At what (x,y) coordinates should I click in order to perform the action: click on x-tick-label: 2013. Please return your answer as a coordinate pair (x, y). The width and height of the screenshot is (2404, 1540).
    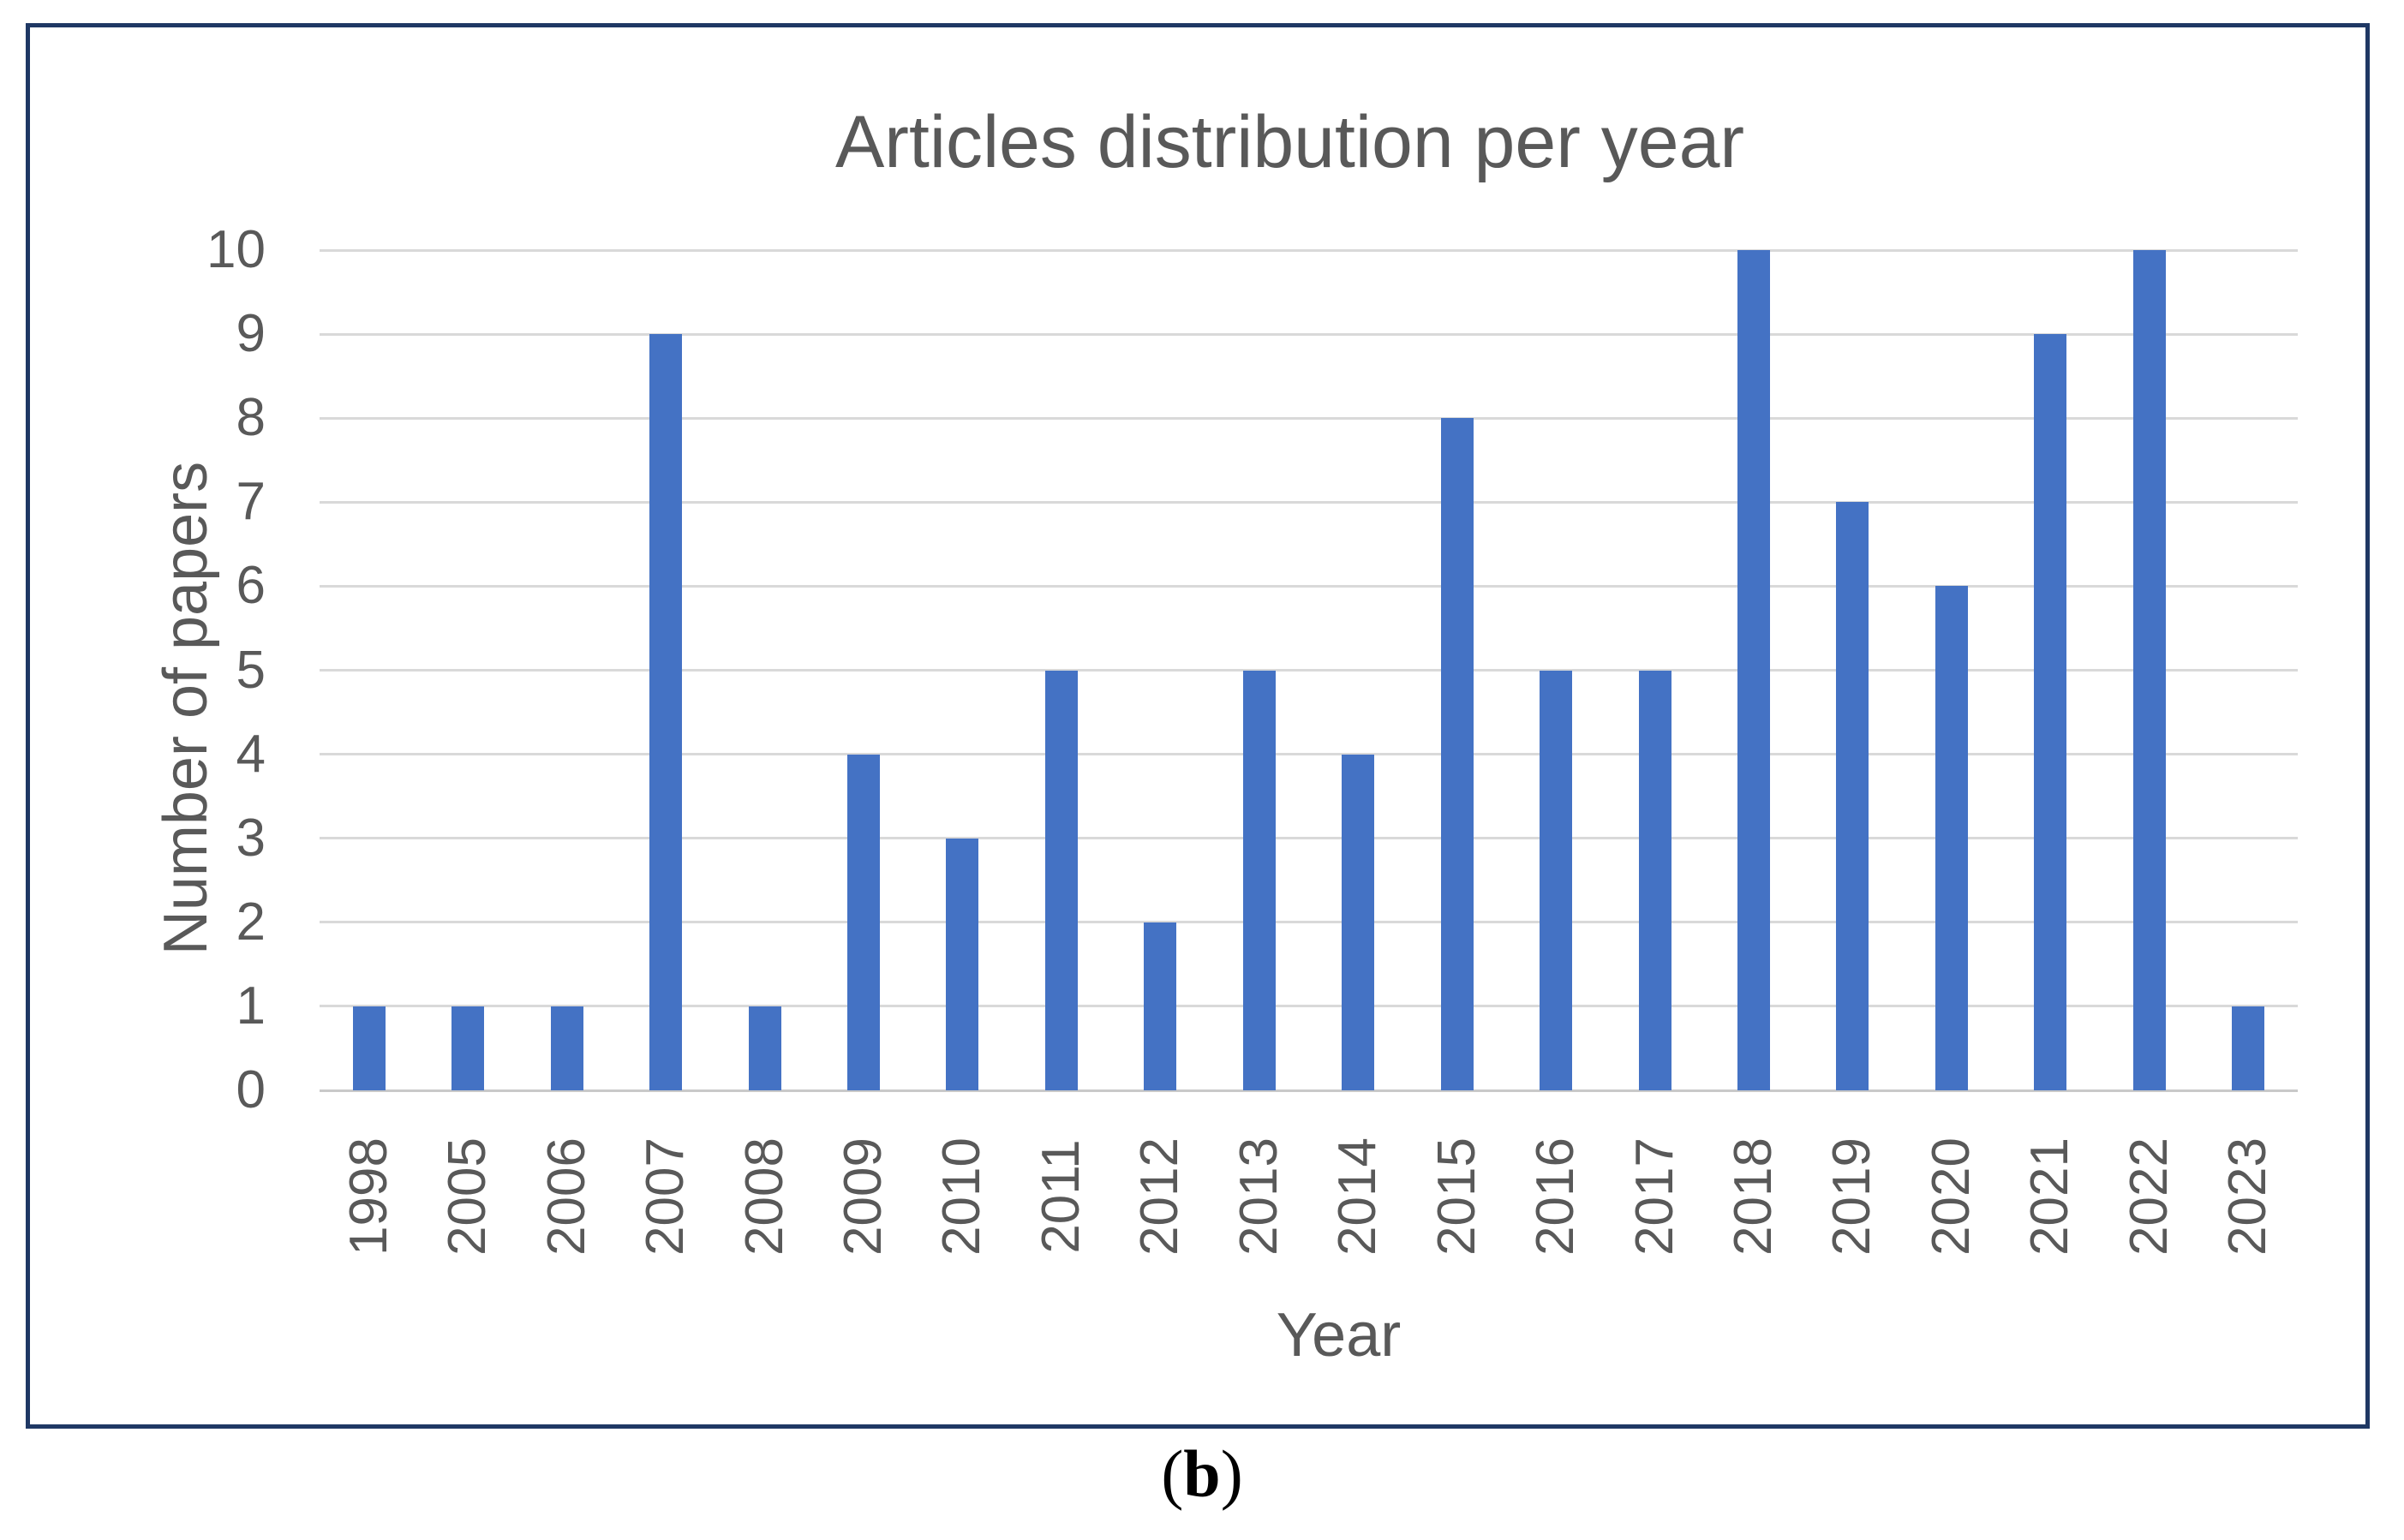
    Looking at the image, I should click on (1259, 1196).